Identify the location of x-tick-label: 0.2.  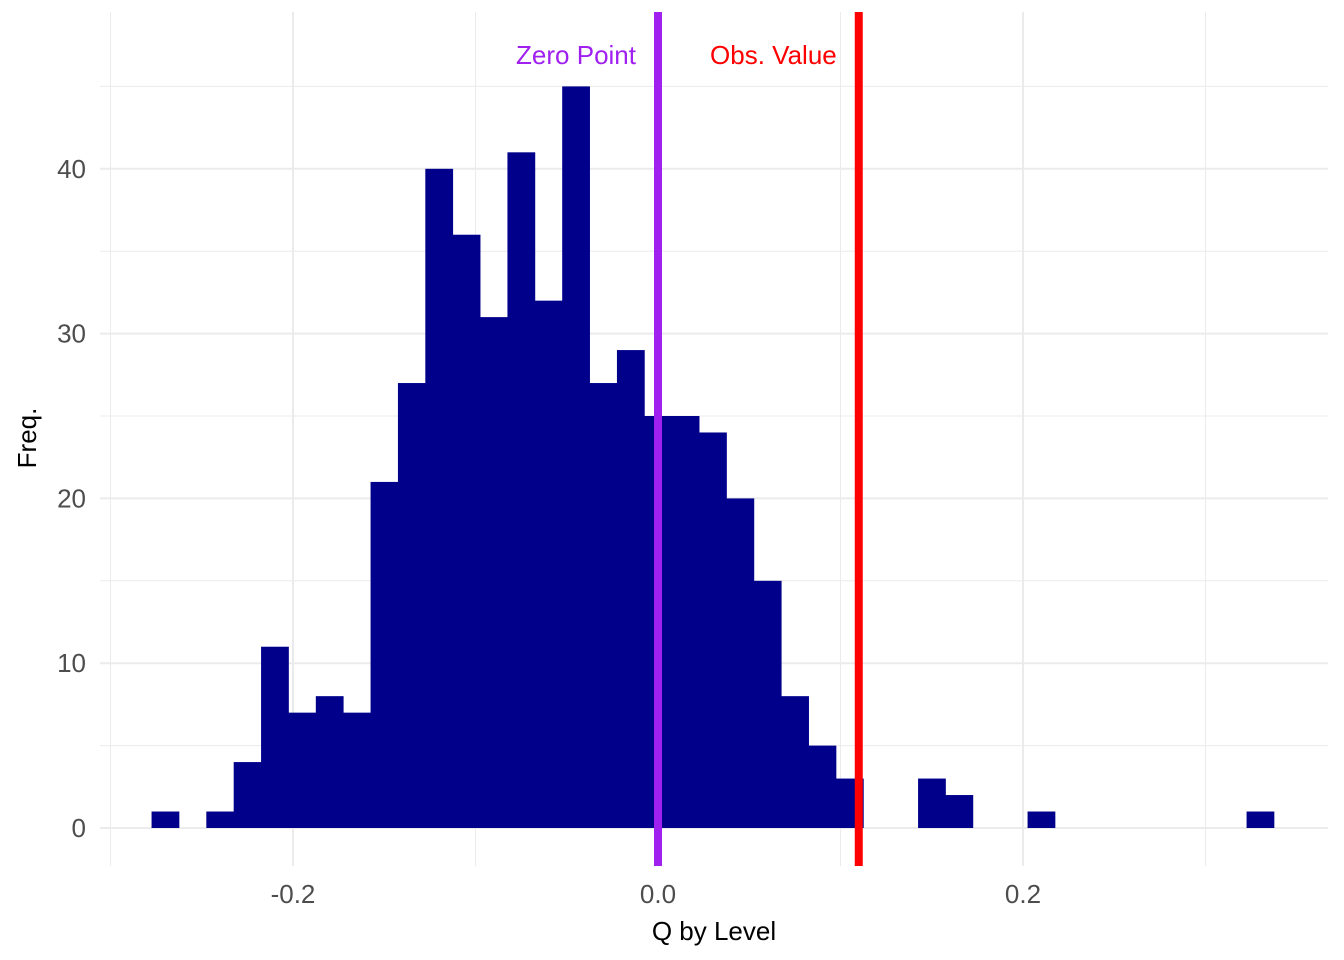
(1023, 894).